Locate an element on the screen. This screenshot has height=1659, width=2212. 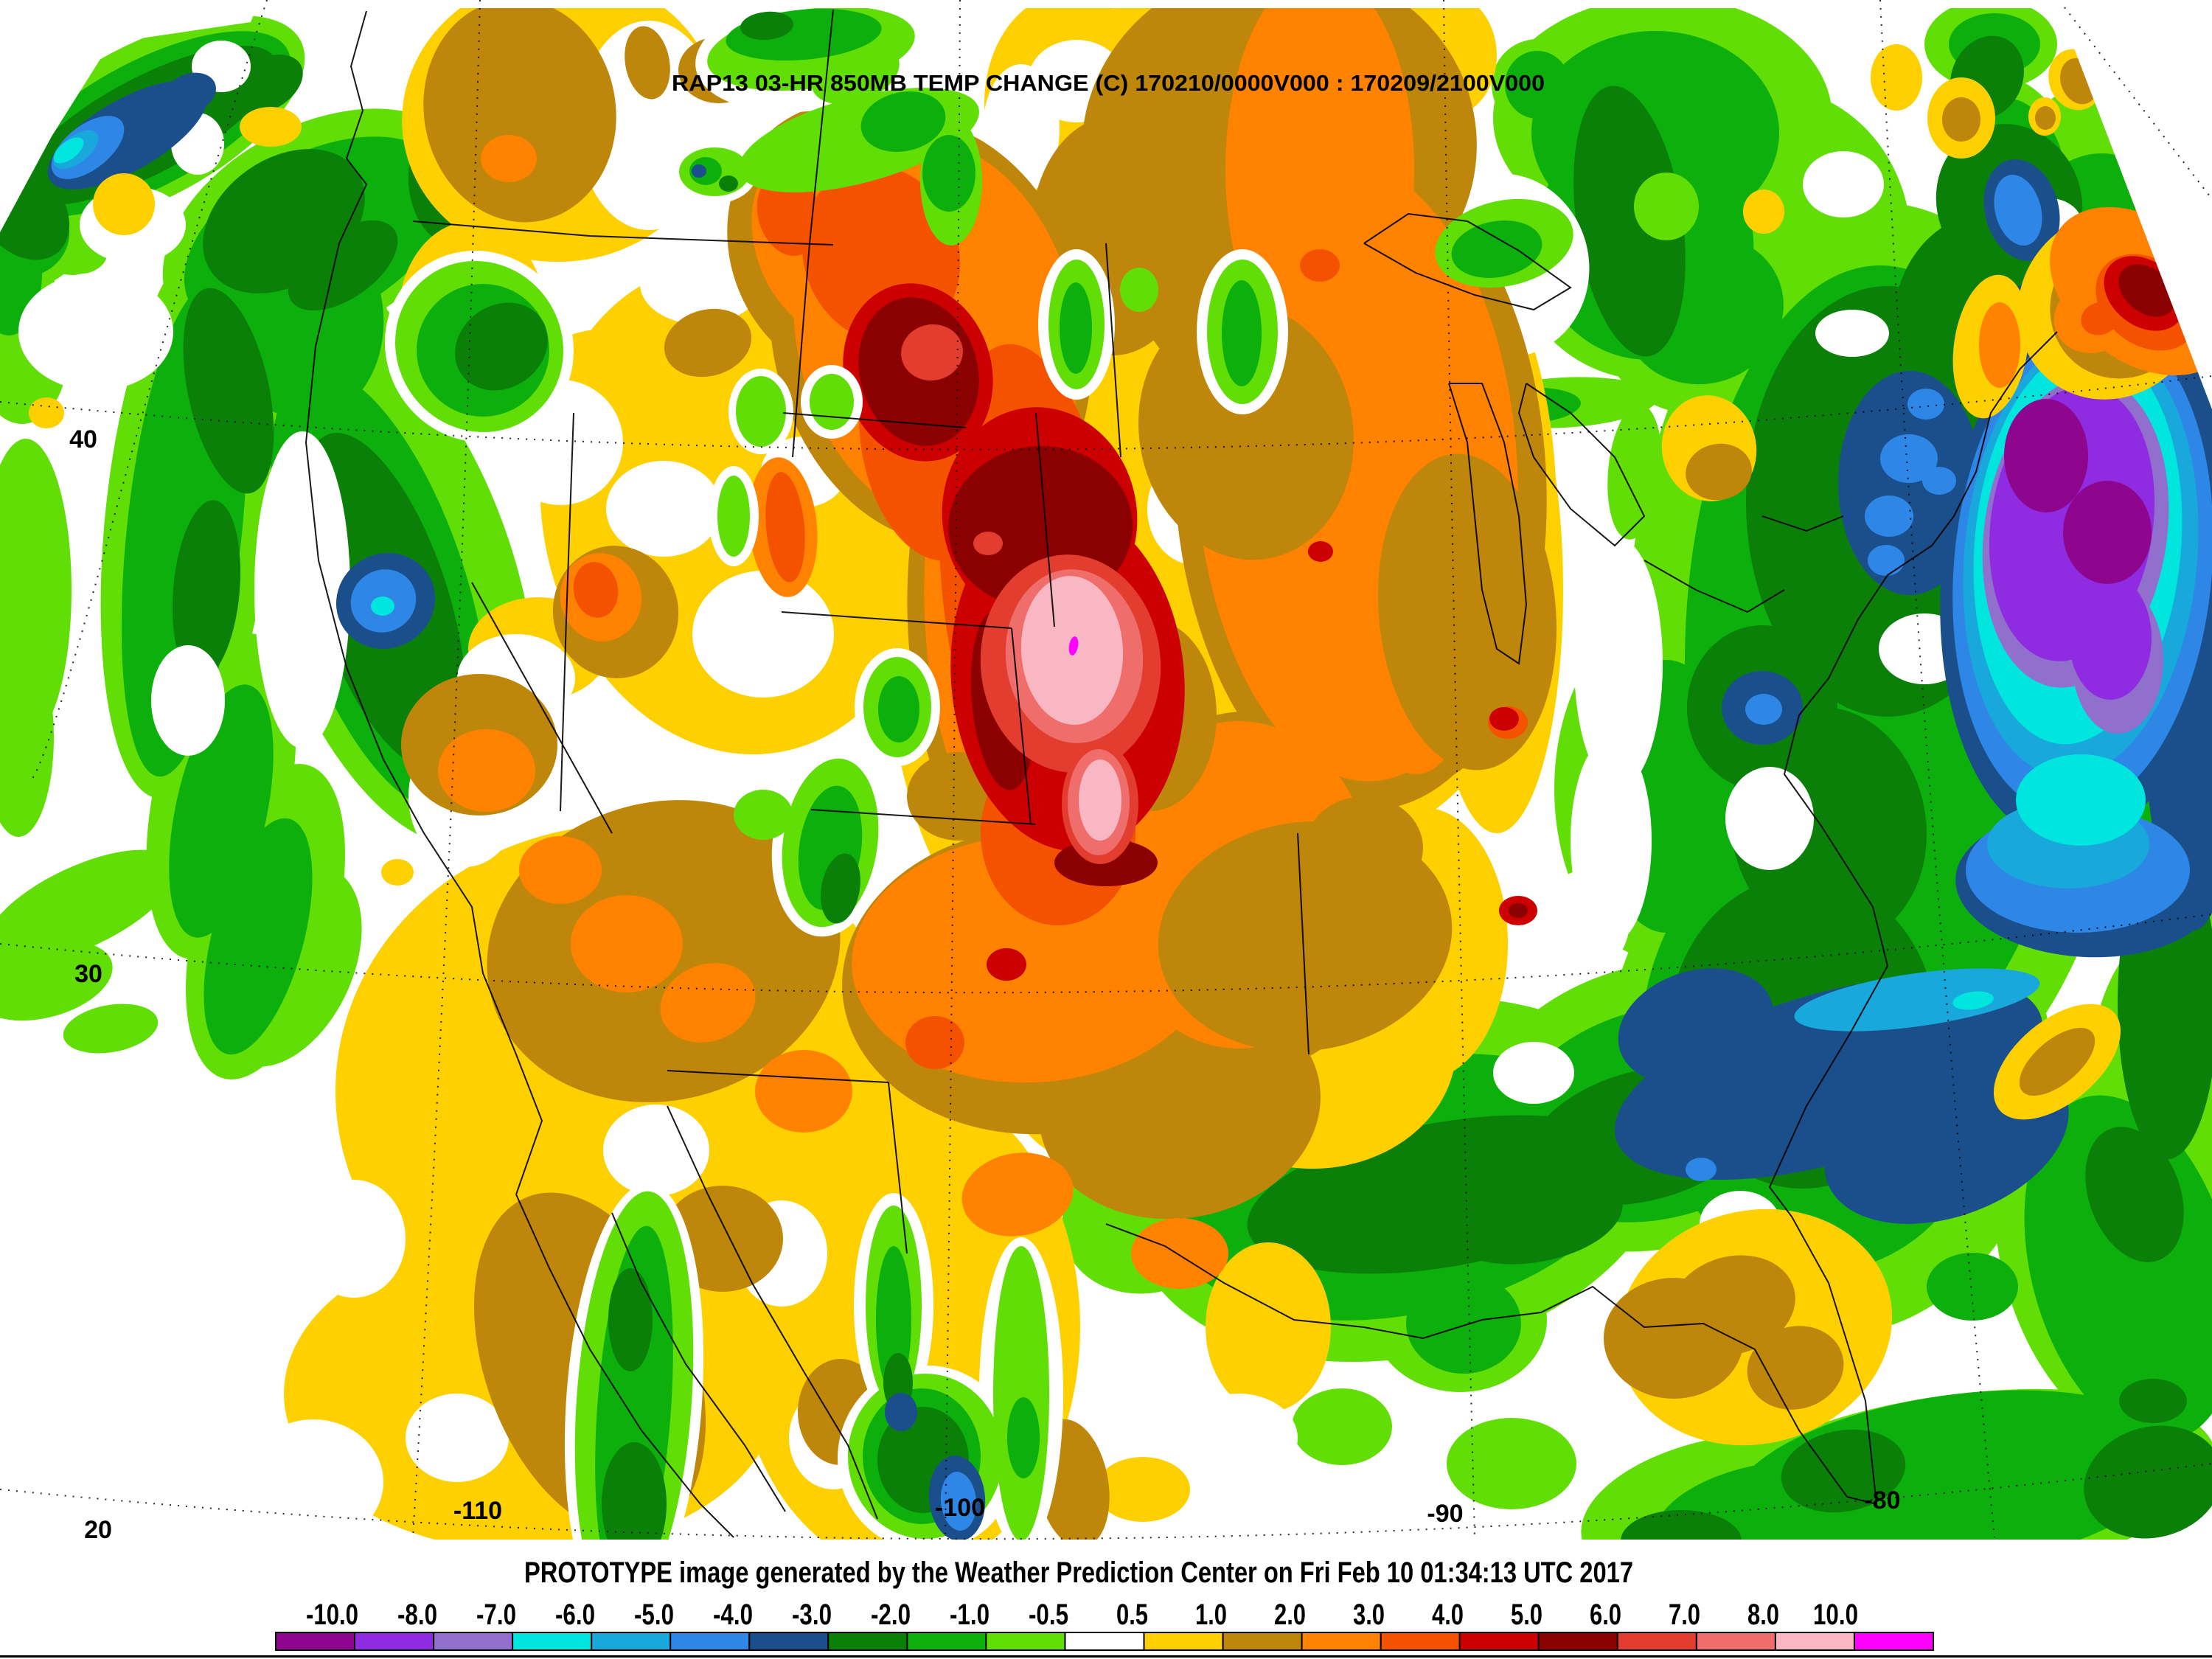
svg-text: -110 is located at coordinates (477, 1511).